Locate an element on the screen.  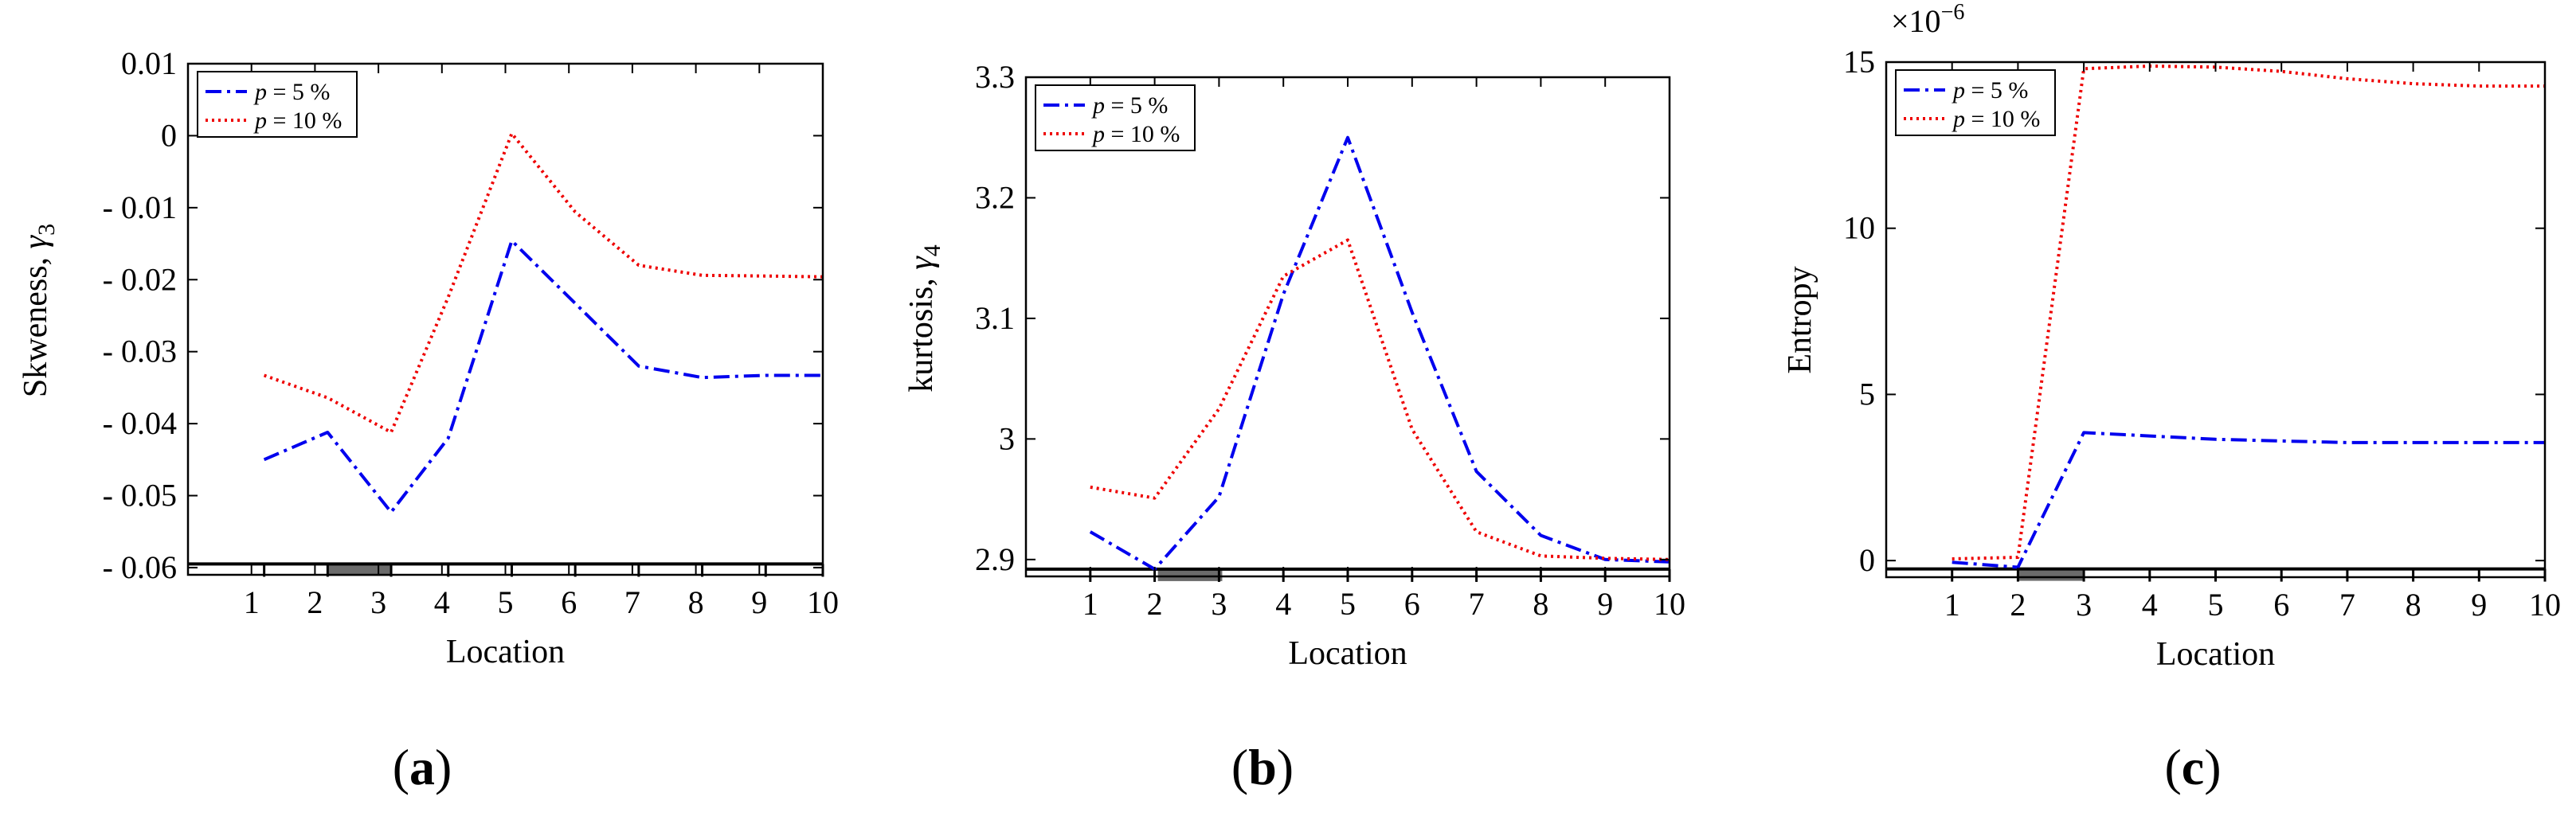
y-tick-label: 3.1 is located at coordinates (995, 318).